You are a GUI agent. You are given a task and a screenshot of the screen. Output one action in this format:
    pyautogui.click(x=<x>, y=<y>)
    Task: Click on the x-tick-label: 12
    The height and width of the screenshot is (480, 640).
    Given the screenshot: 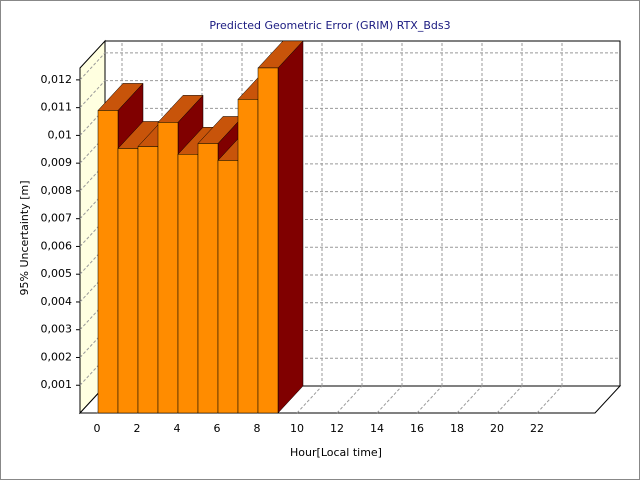 What is the action you would take?
    pyautogui.click(x=337, y=428)
    